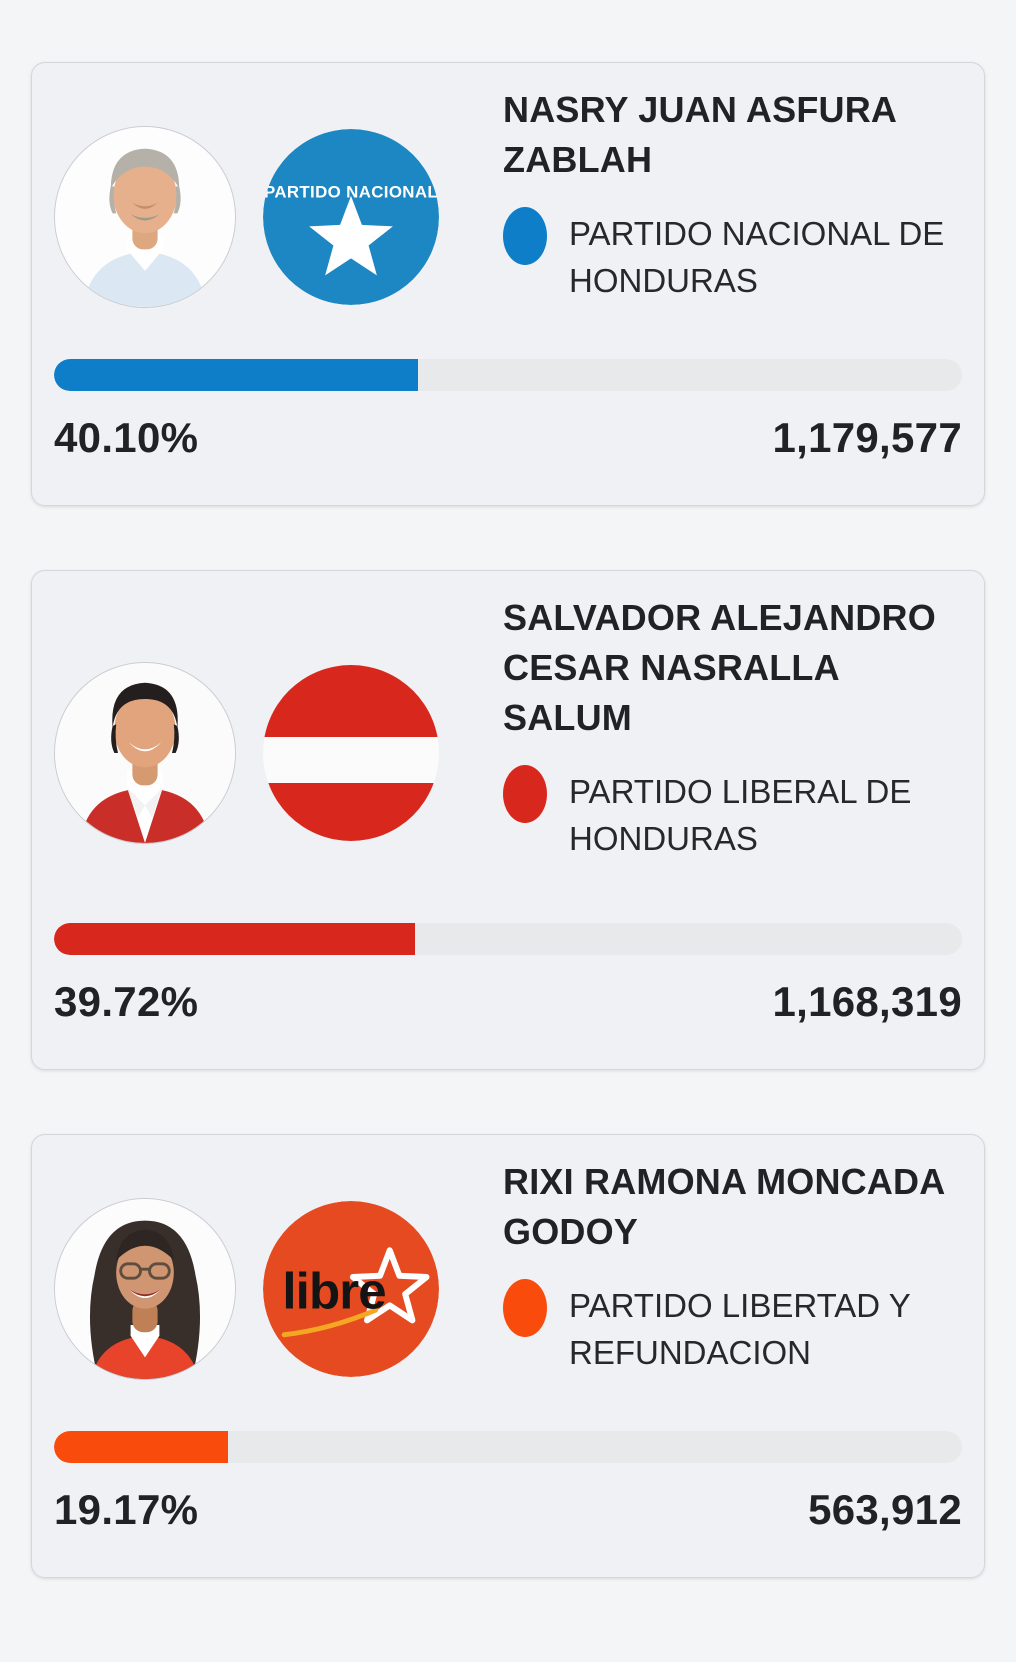 Image resolution: width=1016 pixels, height=1662 pixels. I want to click on party-row: PARTIDO LIBERTAD Y REFUNDACION, so click(732, 1327).